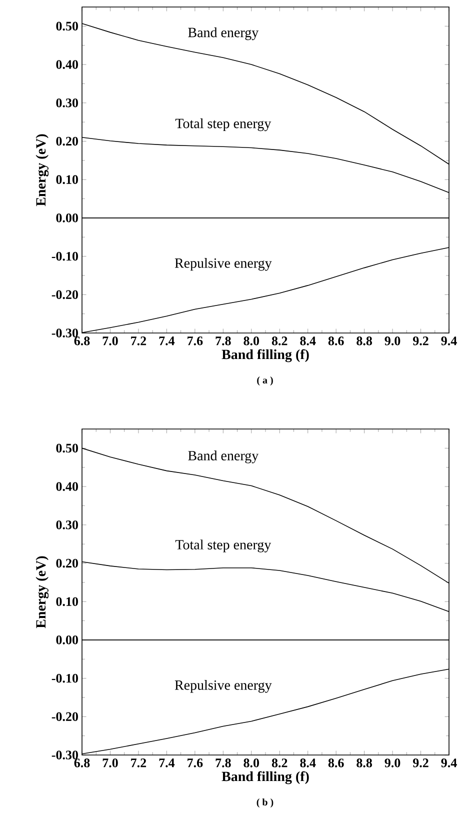 The width and height of the screenshot is (461, 823). Describe the element at coordinates (265, 803) in the screenshot. I see `text: ( b )` at that location.